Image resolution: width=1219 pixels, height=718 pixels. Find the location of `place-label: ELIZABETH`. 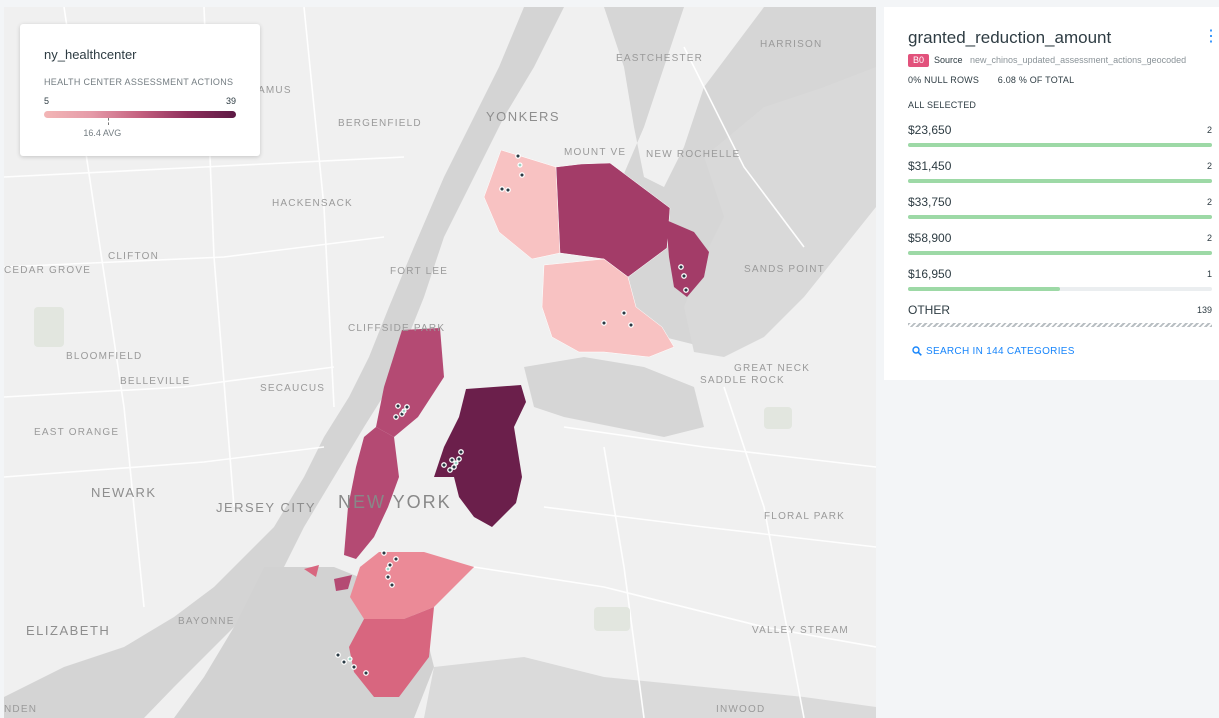

place-label: ELIZABETH is located at coordinates (68, 630).